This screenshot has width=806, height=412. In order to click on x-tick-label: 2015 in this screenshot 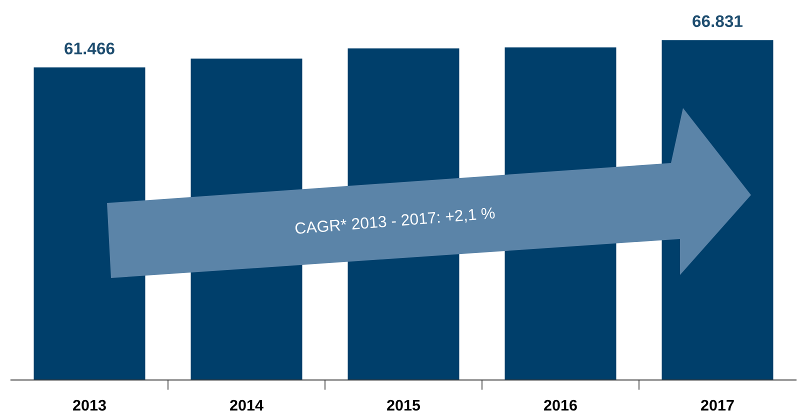, I will do `click(403, 405)`.